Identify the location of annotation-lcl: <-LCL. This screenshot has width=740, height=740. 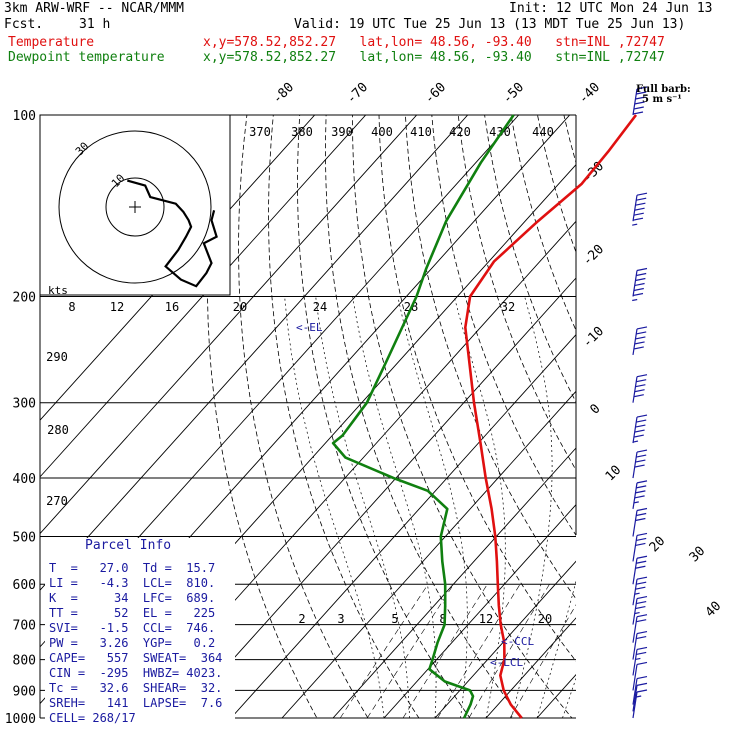
(506, 662).